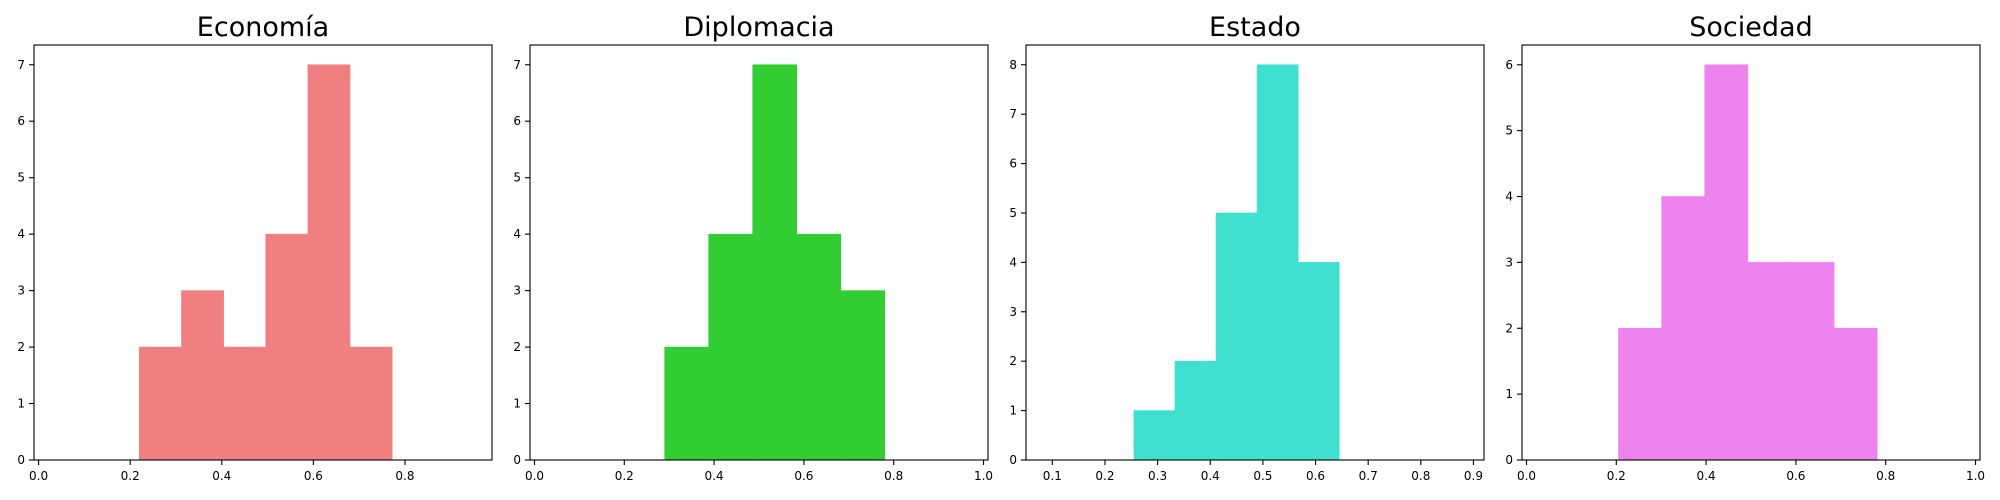 This screenshot has height=500, width=2000. Describe the element at coordinates (1052, 476) in the screenshot. I see `x-tick-label: 0.1` at that location.